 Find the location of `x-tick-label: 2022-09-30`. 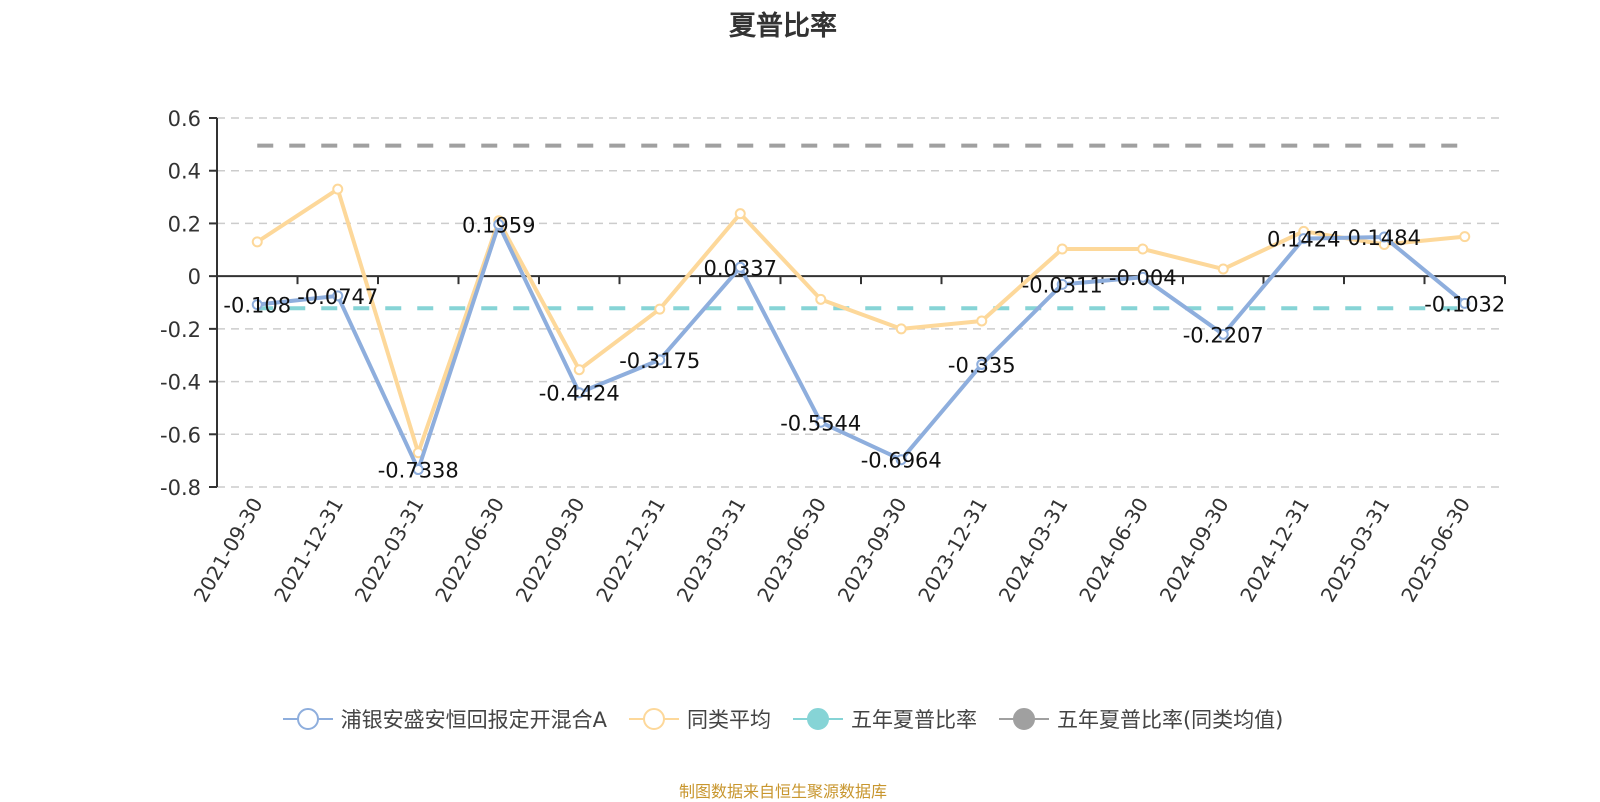

x-tick-label: 2022-09-30 is located at coordinates (550, 550).